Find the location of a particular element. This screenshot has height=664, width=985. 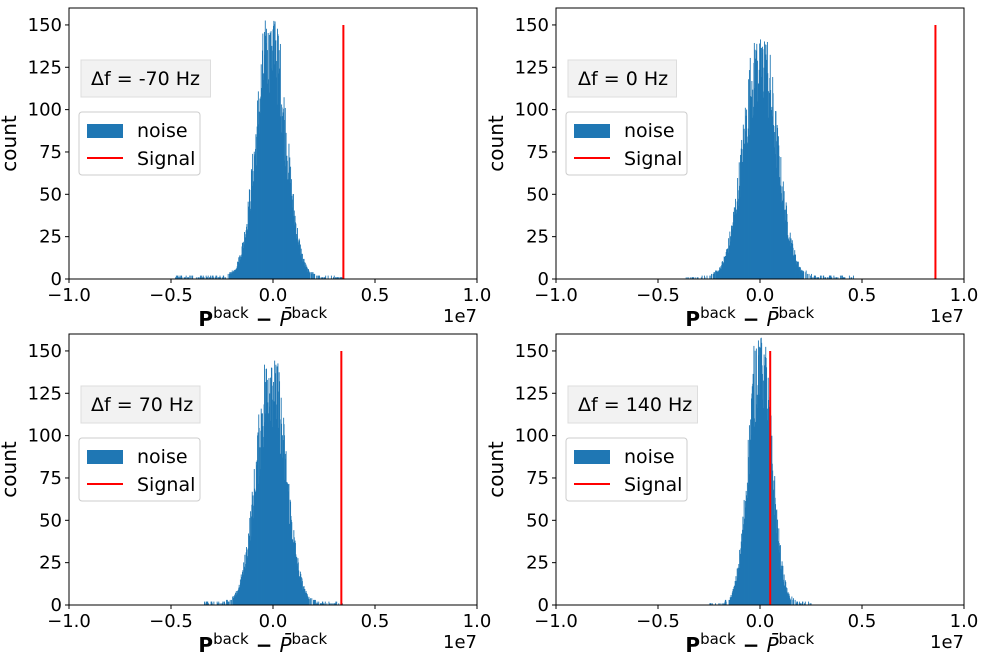

annotation-value: 140 Hz is located at coordinates (659, 405).